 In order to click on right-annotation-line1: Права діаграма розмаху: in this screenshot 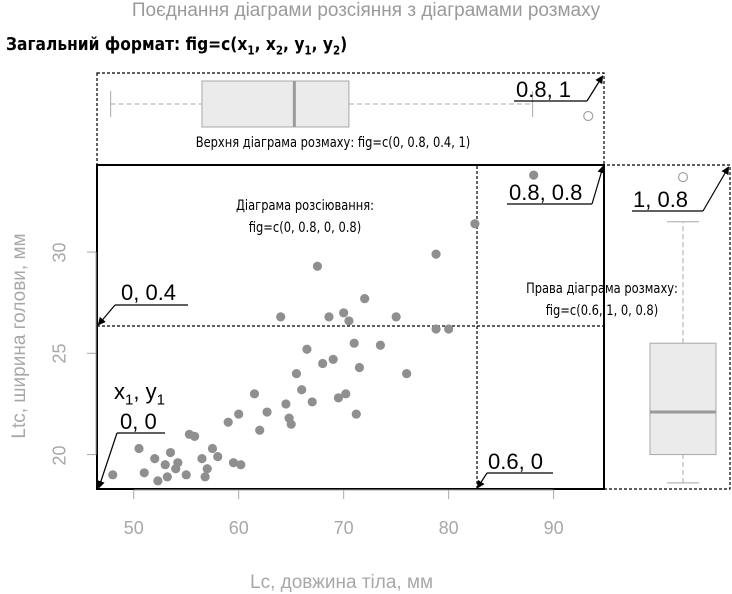, I will do `click(602, 289)`.